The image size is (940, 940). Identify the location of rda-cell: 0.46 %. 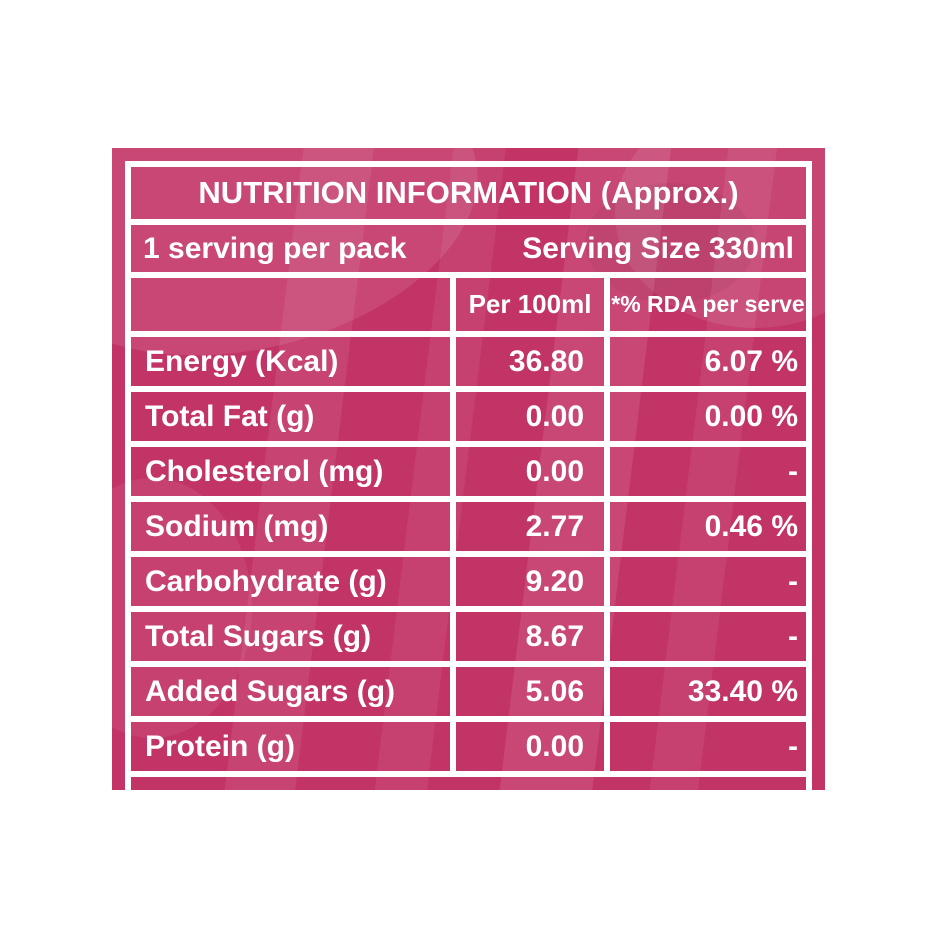
(705, 526).